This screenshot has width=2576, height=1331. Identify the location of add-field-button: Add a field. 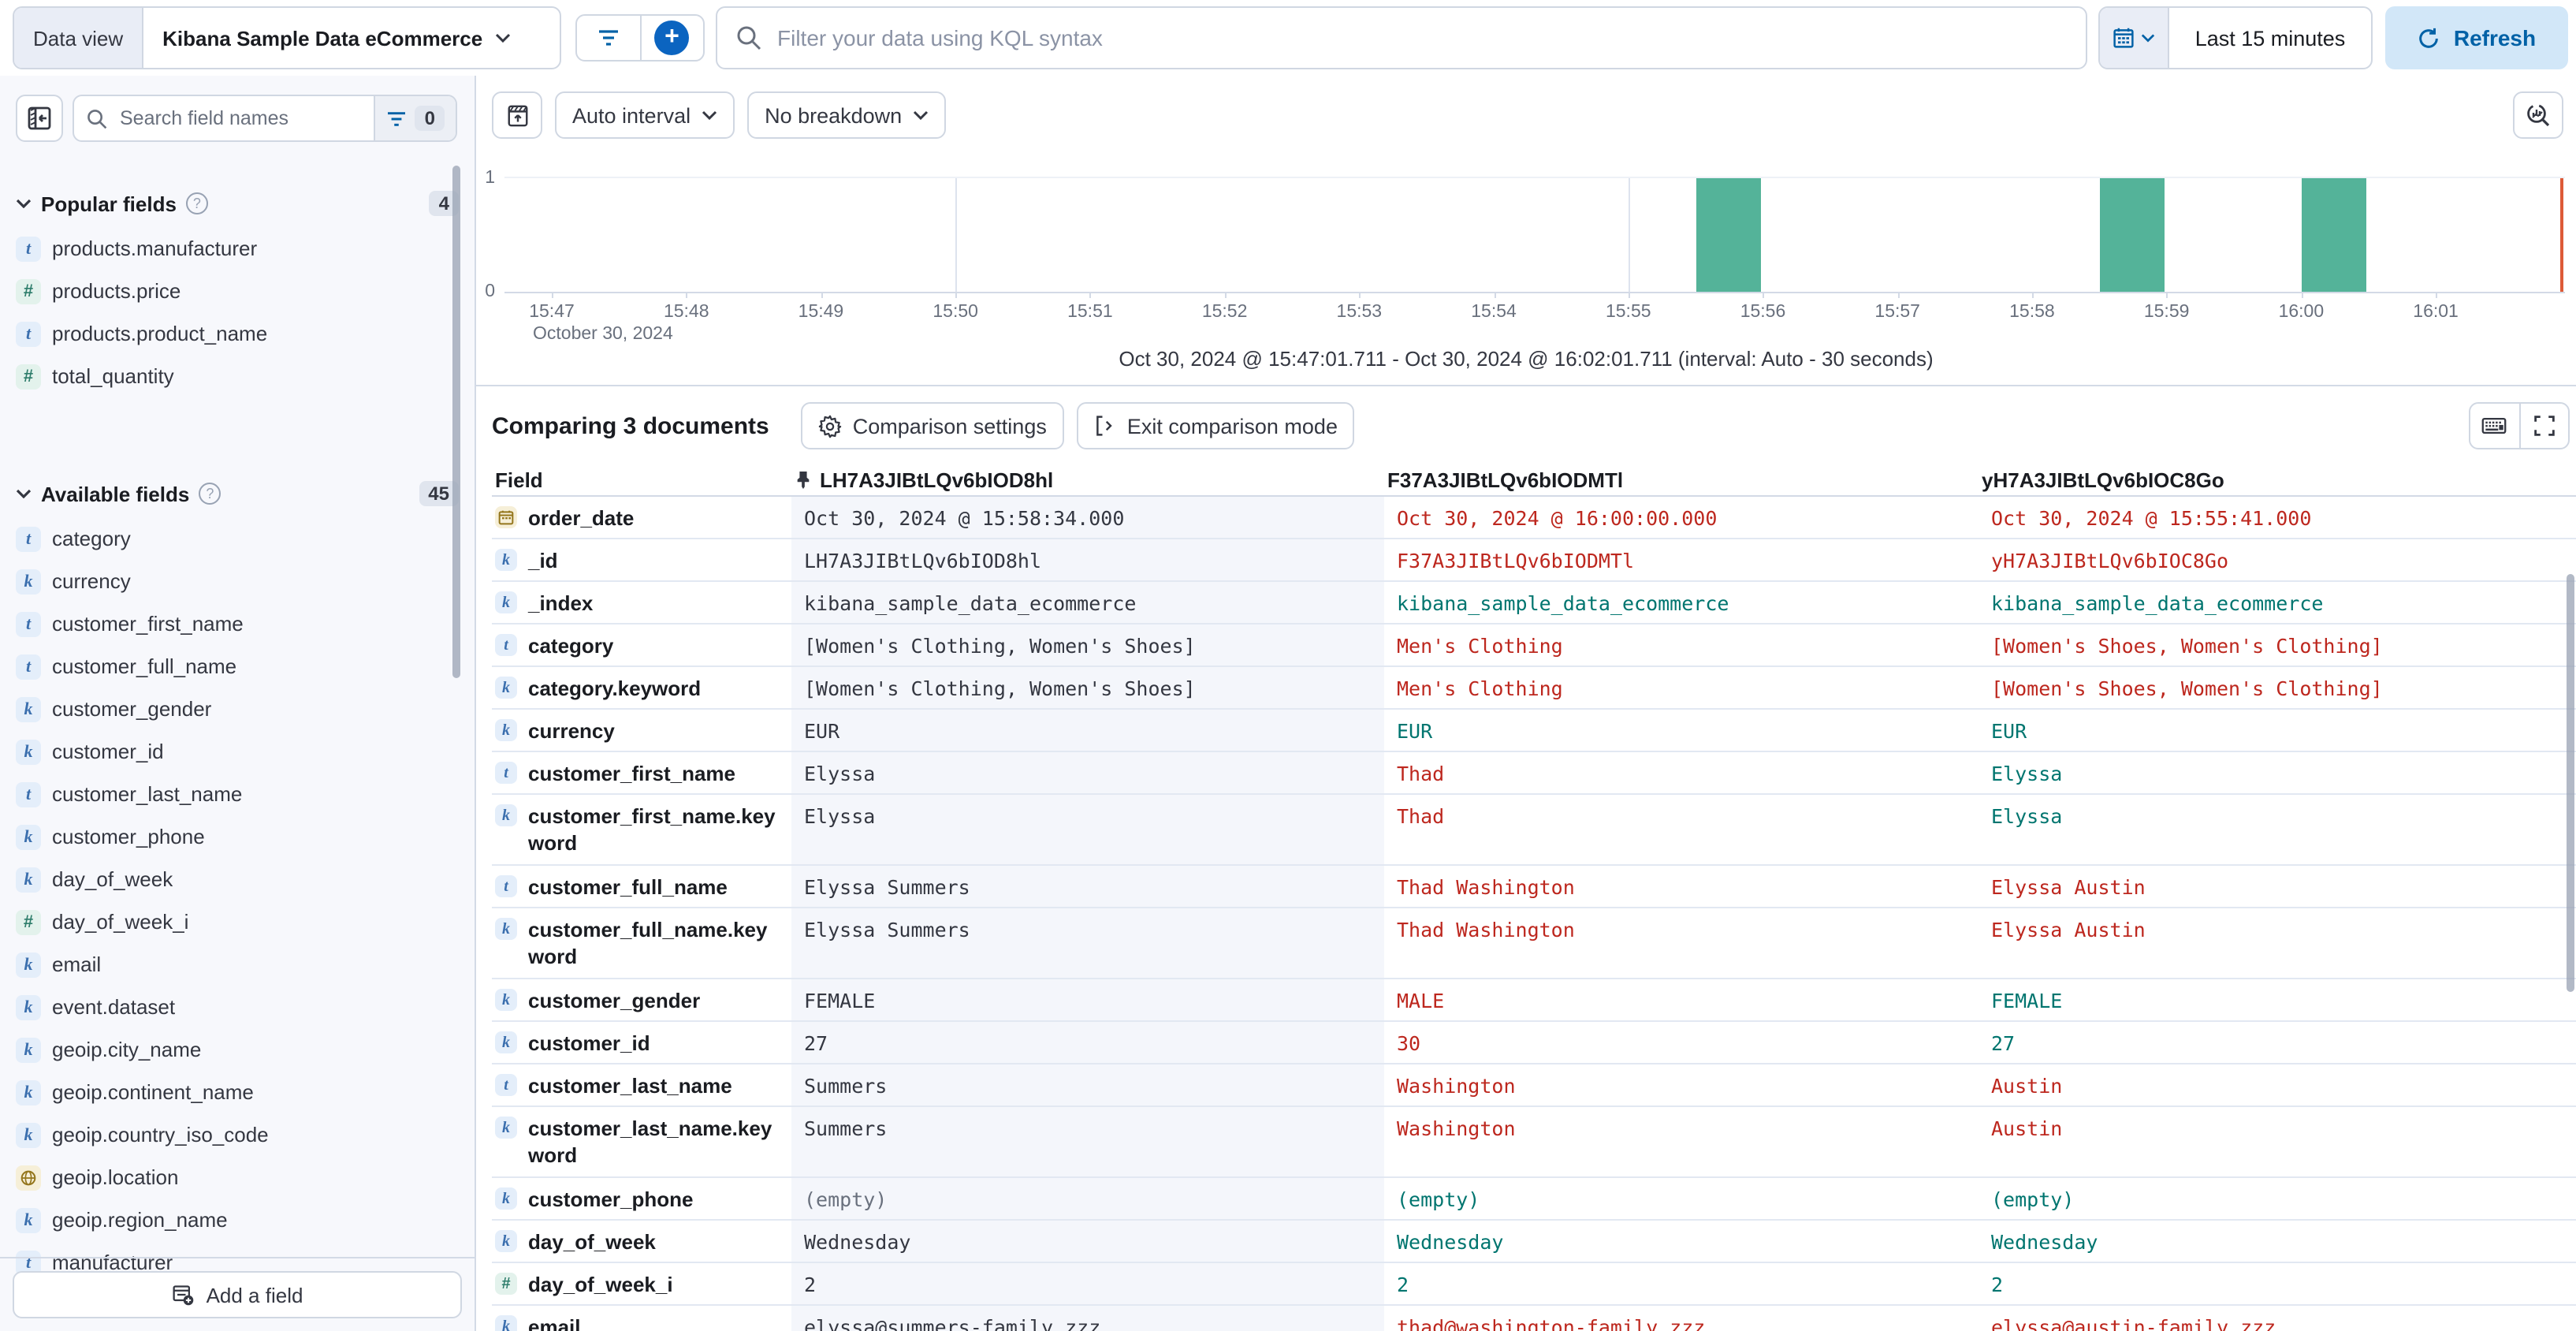
(237, 1294).